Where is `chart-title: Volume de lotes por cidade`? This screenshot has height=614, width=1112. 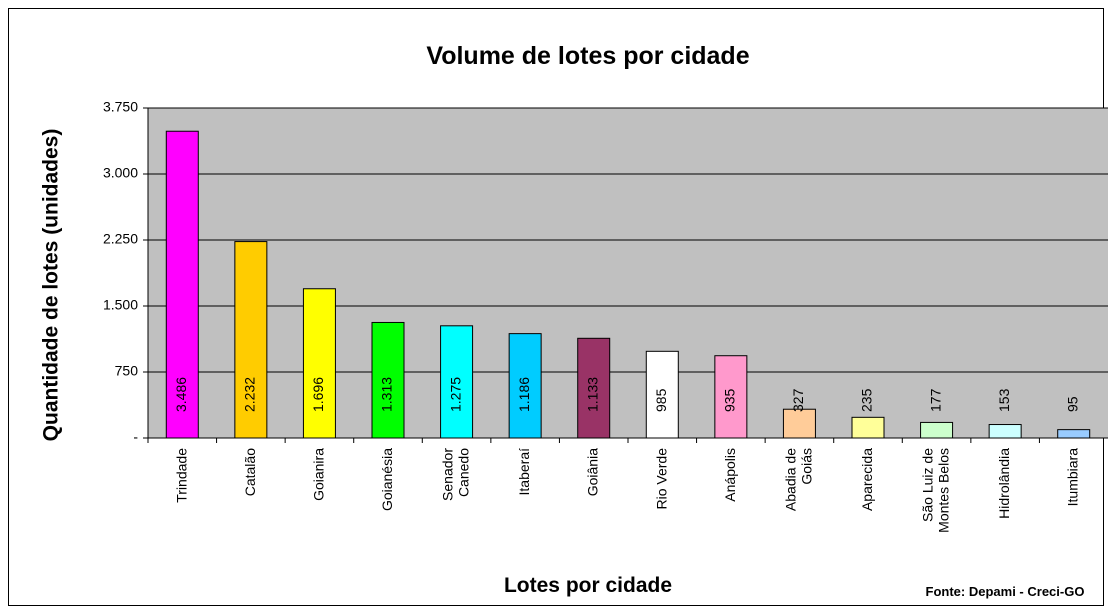
chart-title: Volume de lotes por cidade is located at coordinates (587, 56).